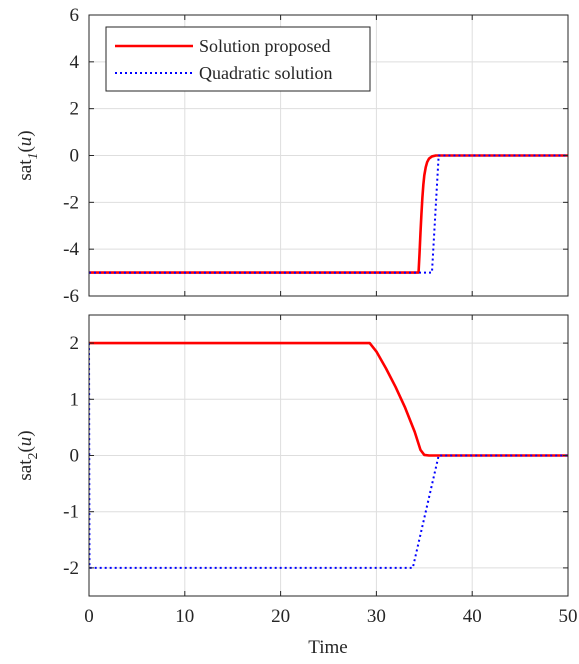 The width and height of the screenshot is (579, 664). I want to click on legend-box, so click(238, 59).